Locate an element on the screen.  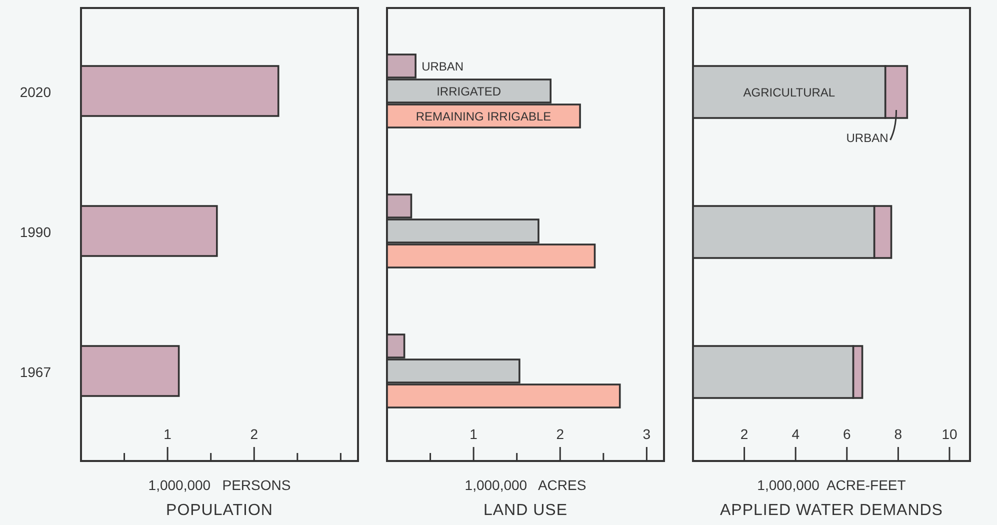
x-tick-label: 4 is located at coordinates (796, 434).